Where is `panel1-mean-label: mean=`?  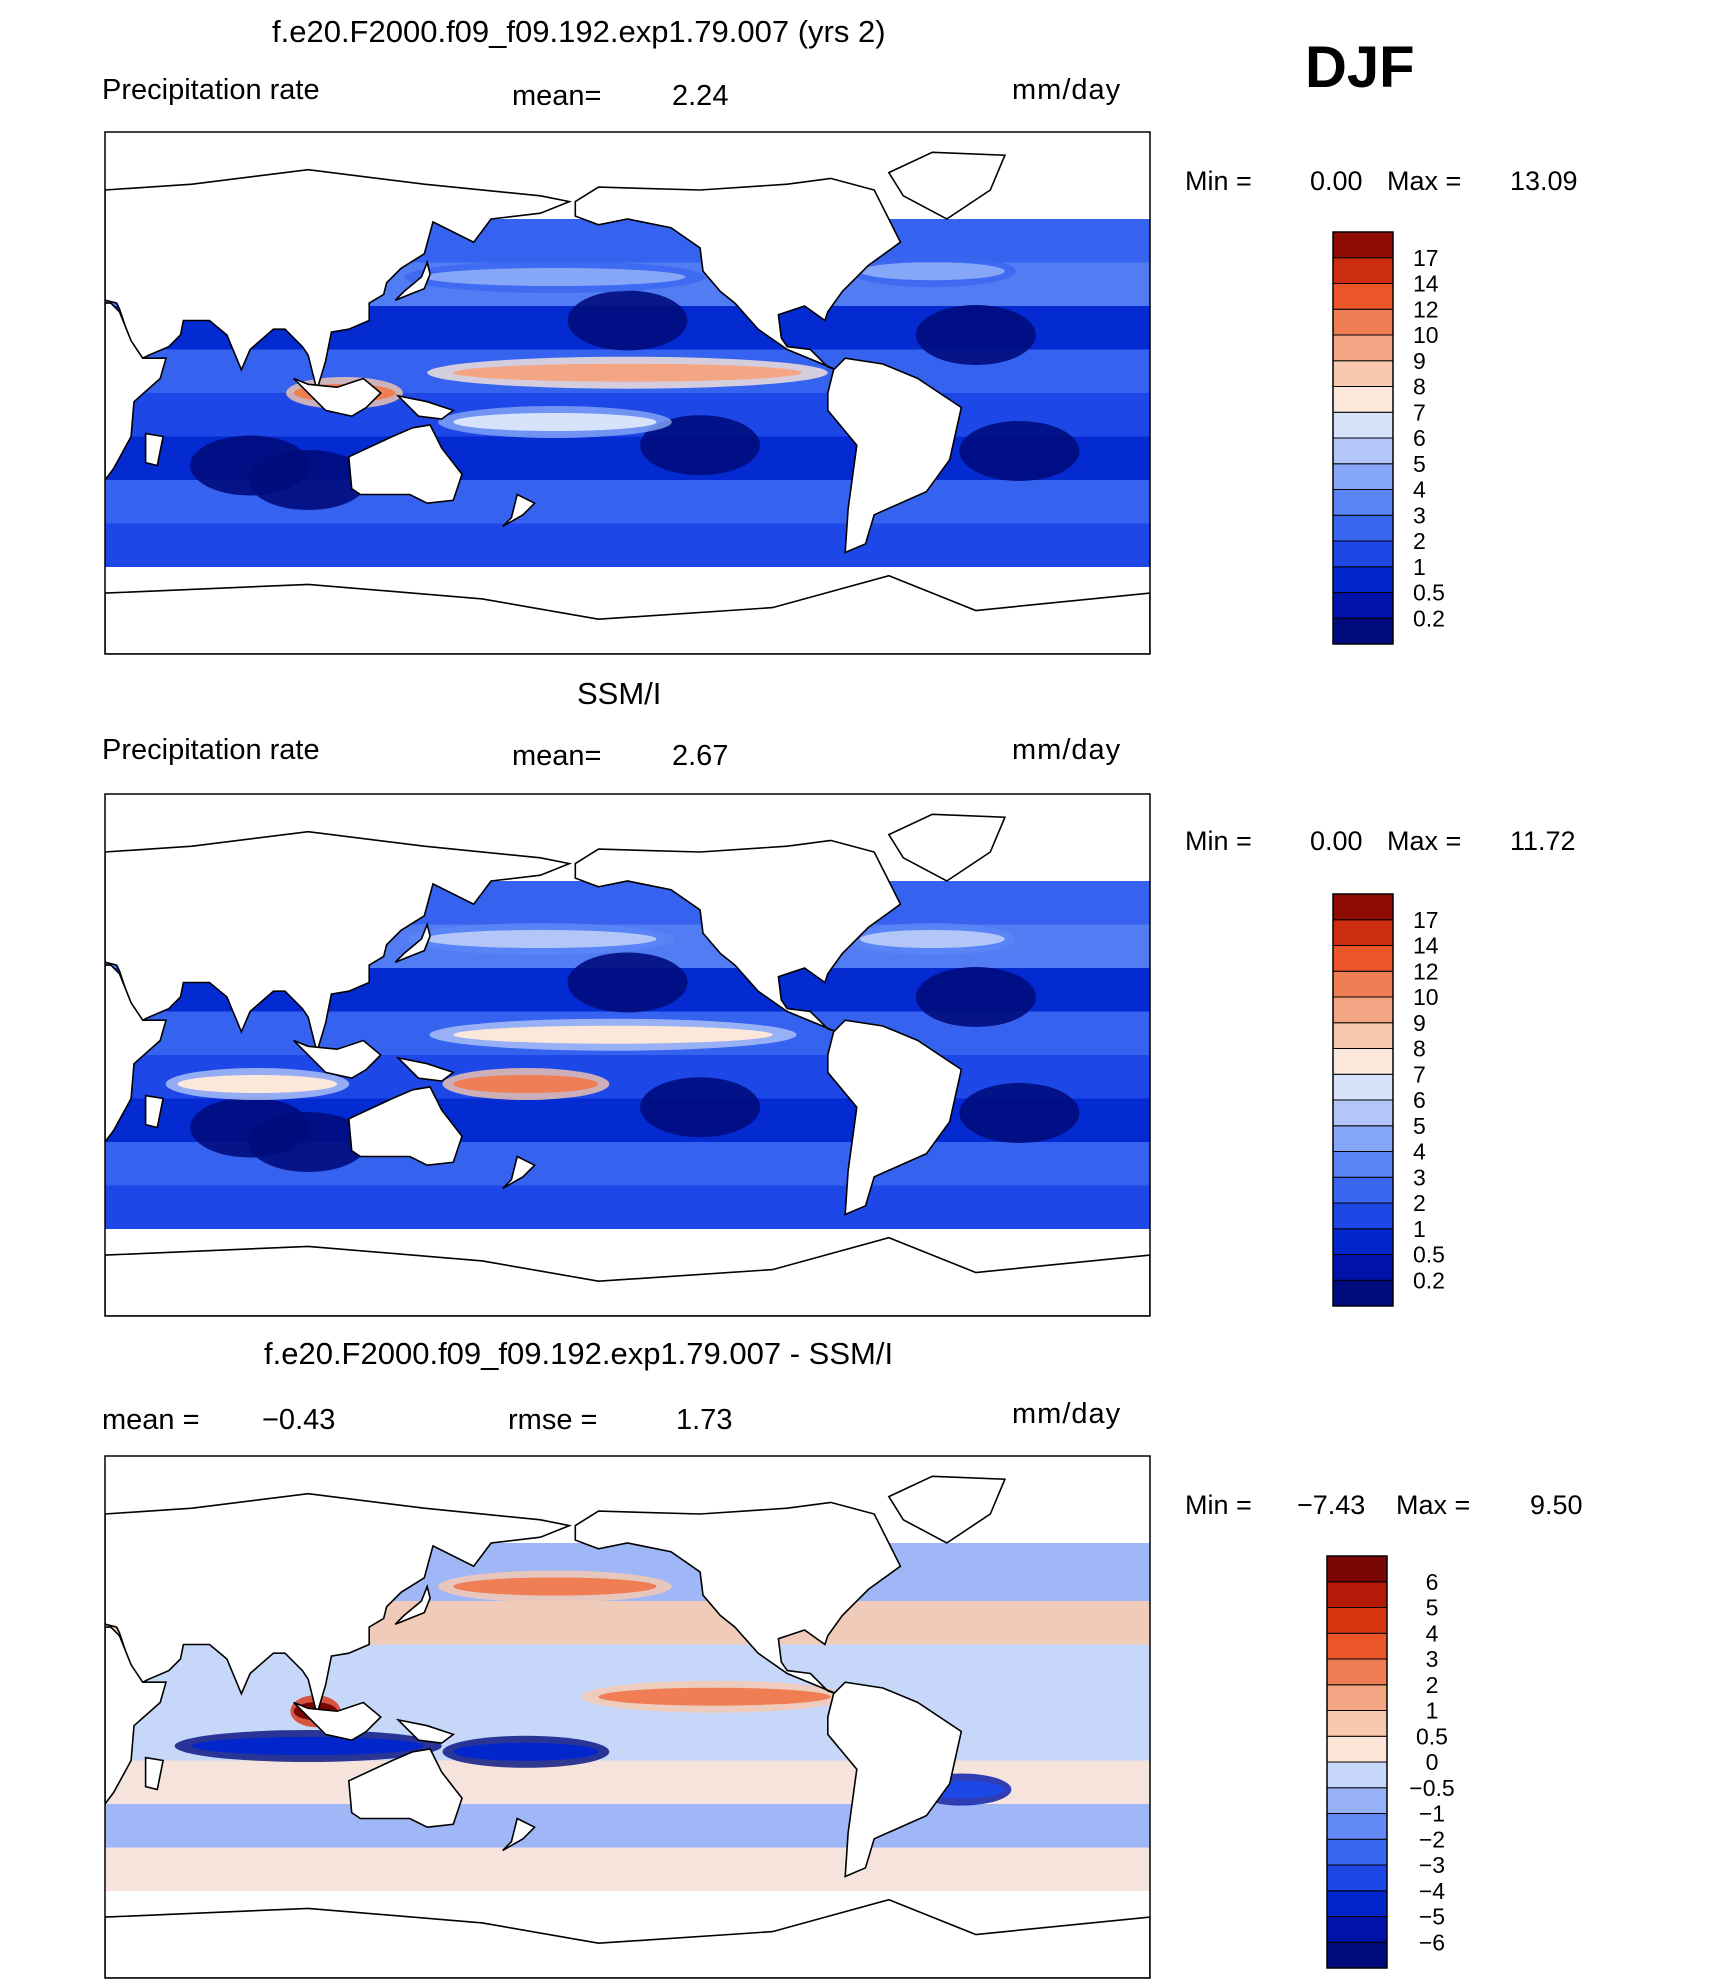 panel1-mean-label: mean= is located at coordinates (557, 96).